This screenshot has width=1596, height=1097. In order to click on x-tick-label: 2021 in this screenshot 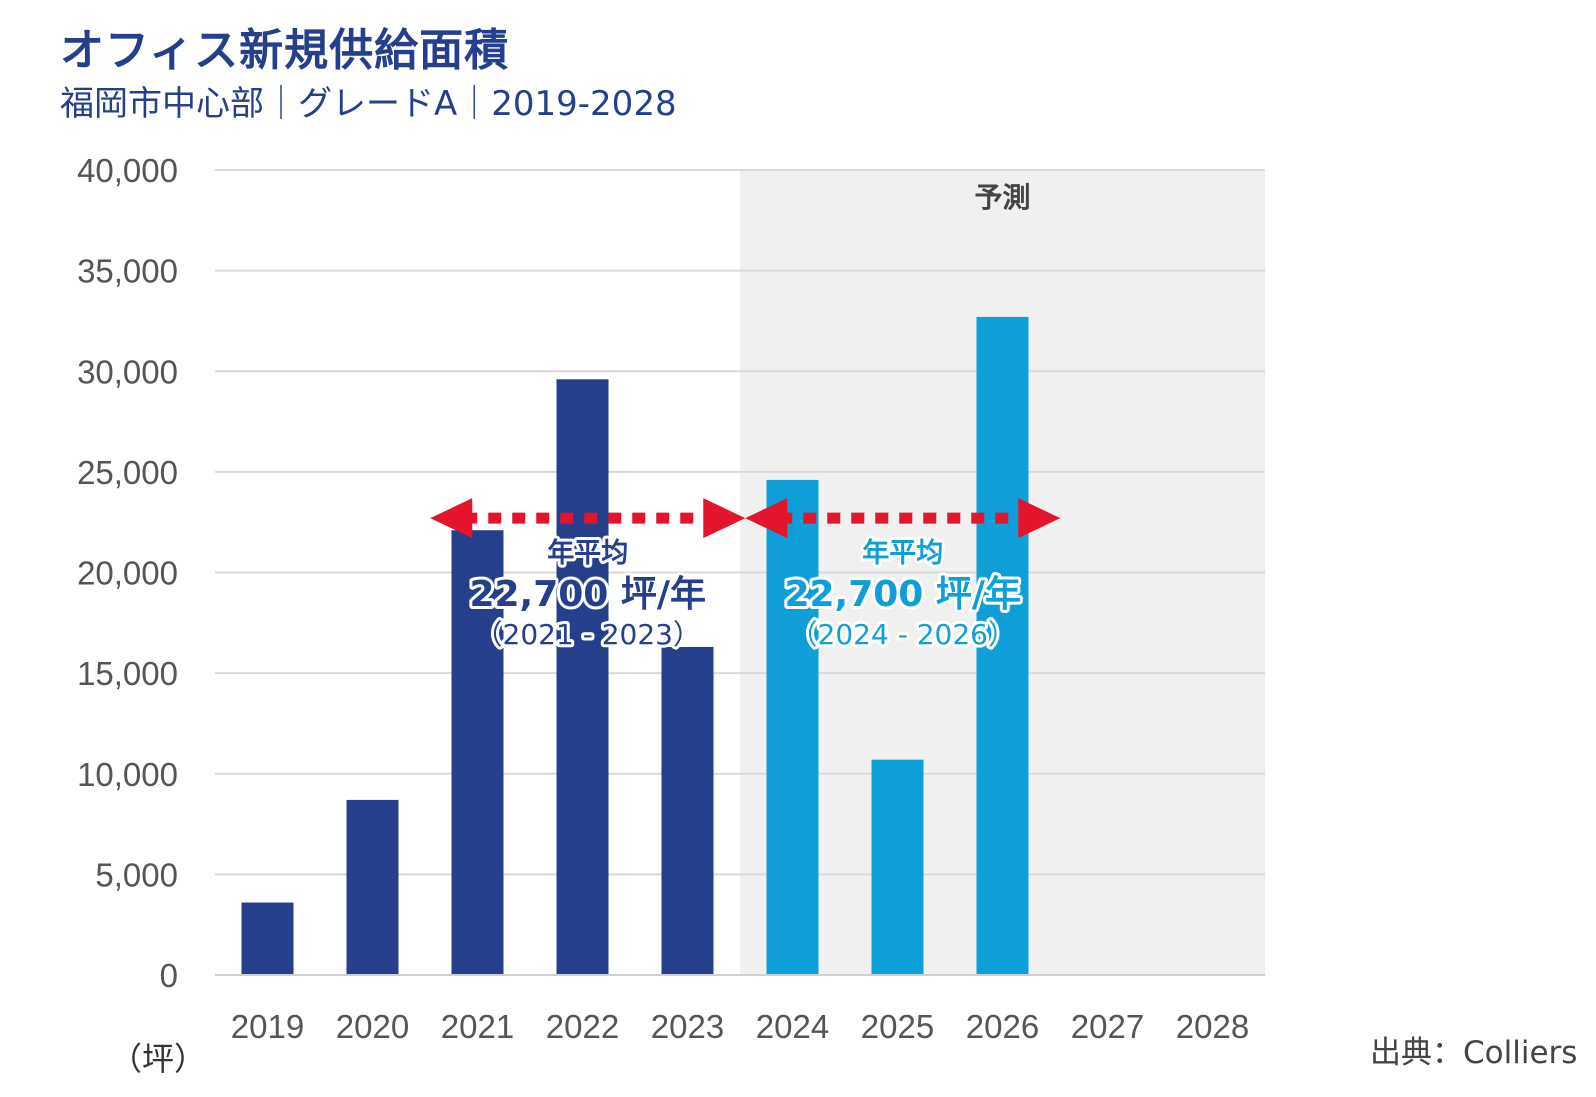, I will do `click(477, 1026)`.